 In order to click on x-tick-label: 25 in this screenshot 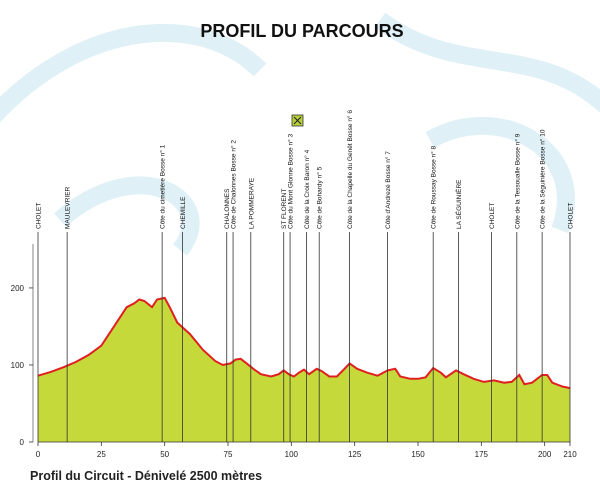, I will do `click(101, 454)`.